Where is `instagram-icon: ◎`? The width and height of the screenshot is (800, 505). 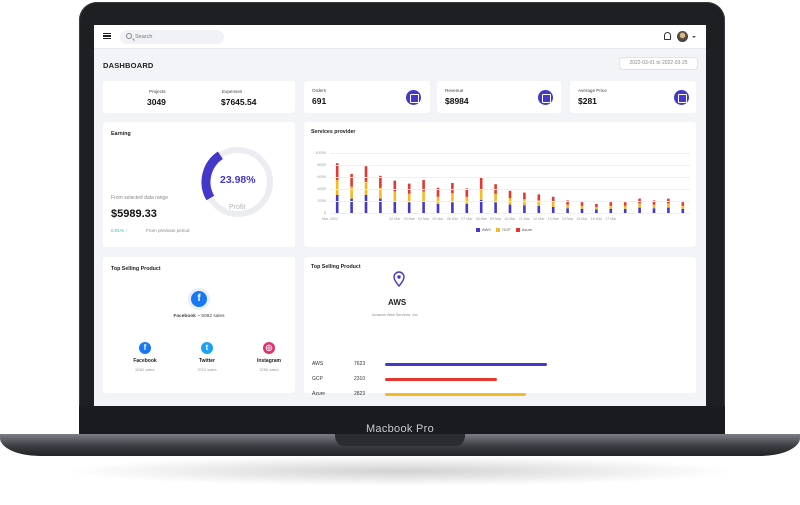
instagram-icon: ◎ is located at coordinates (269, 348).